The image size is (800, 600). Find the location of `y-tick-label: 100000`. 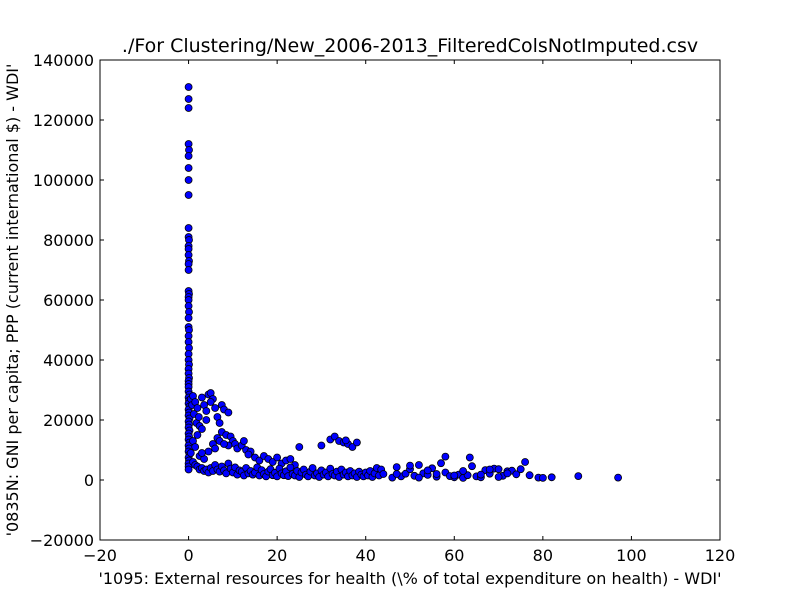

y-tick-label: 100000 is located at coordinates (63, 180).